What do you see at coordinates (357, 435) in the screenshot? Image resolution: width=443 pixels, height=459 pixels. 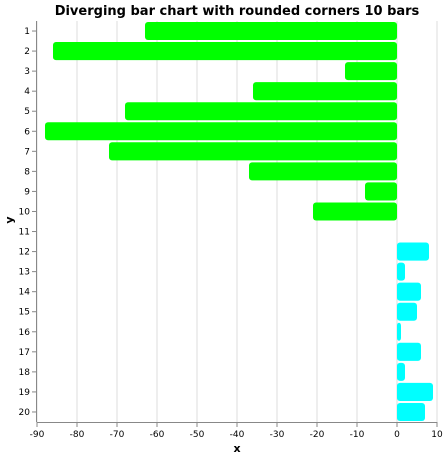 I see `x-tick-label: -10` at bounding box center [357, 435].